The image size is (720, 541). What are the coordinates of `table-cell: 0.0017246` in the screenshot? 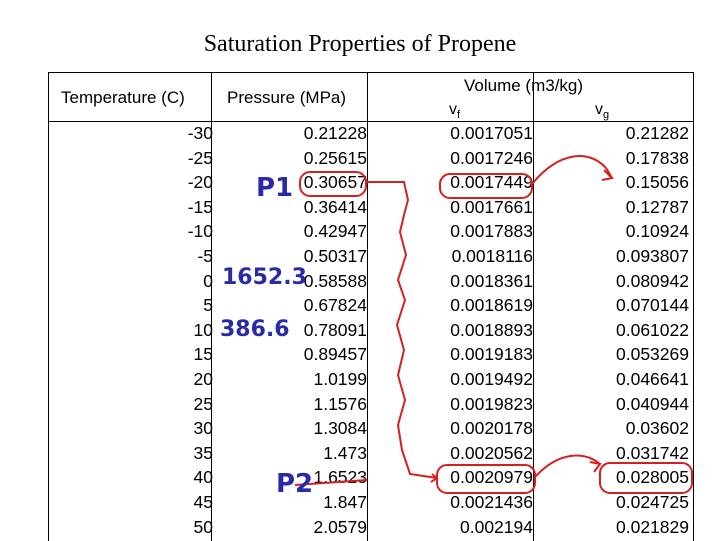 It's located at (491, 157).